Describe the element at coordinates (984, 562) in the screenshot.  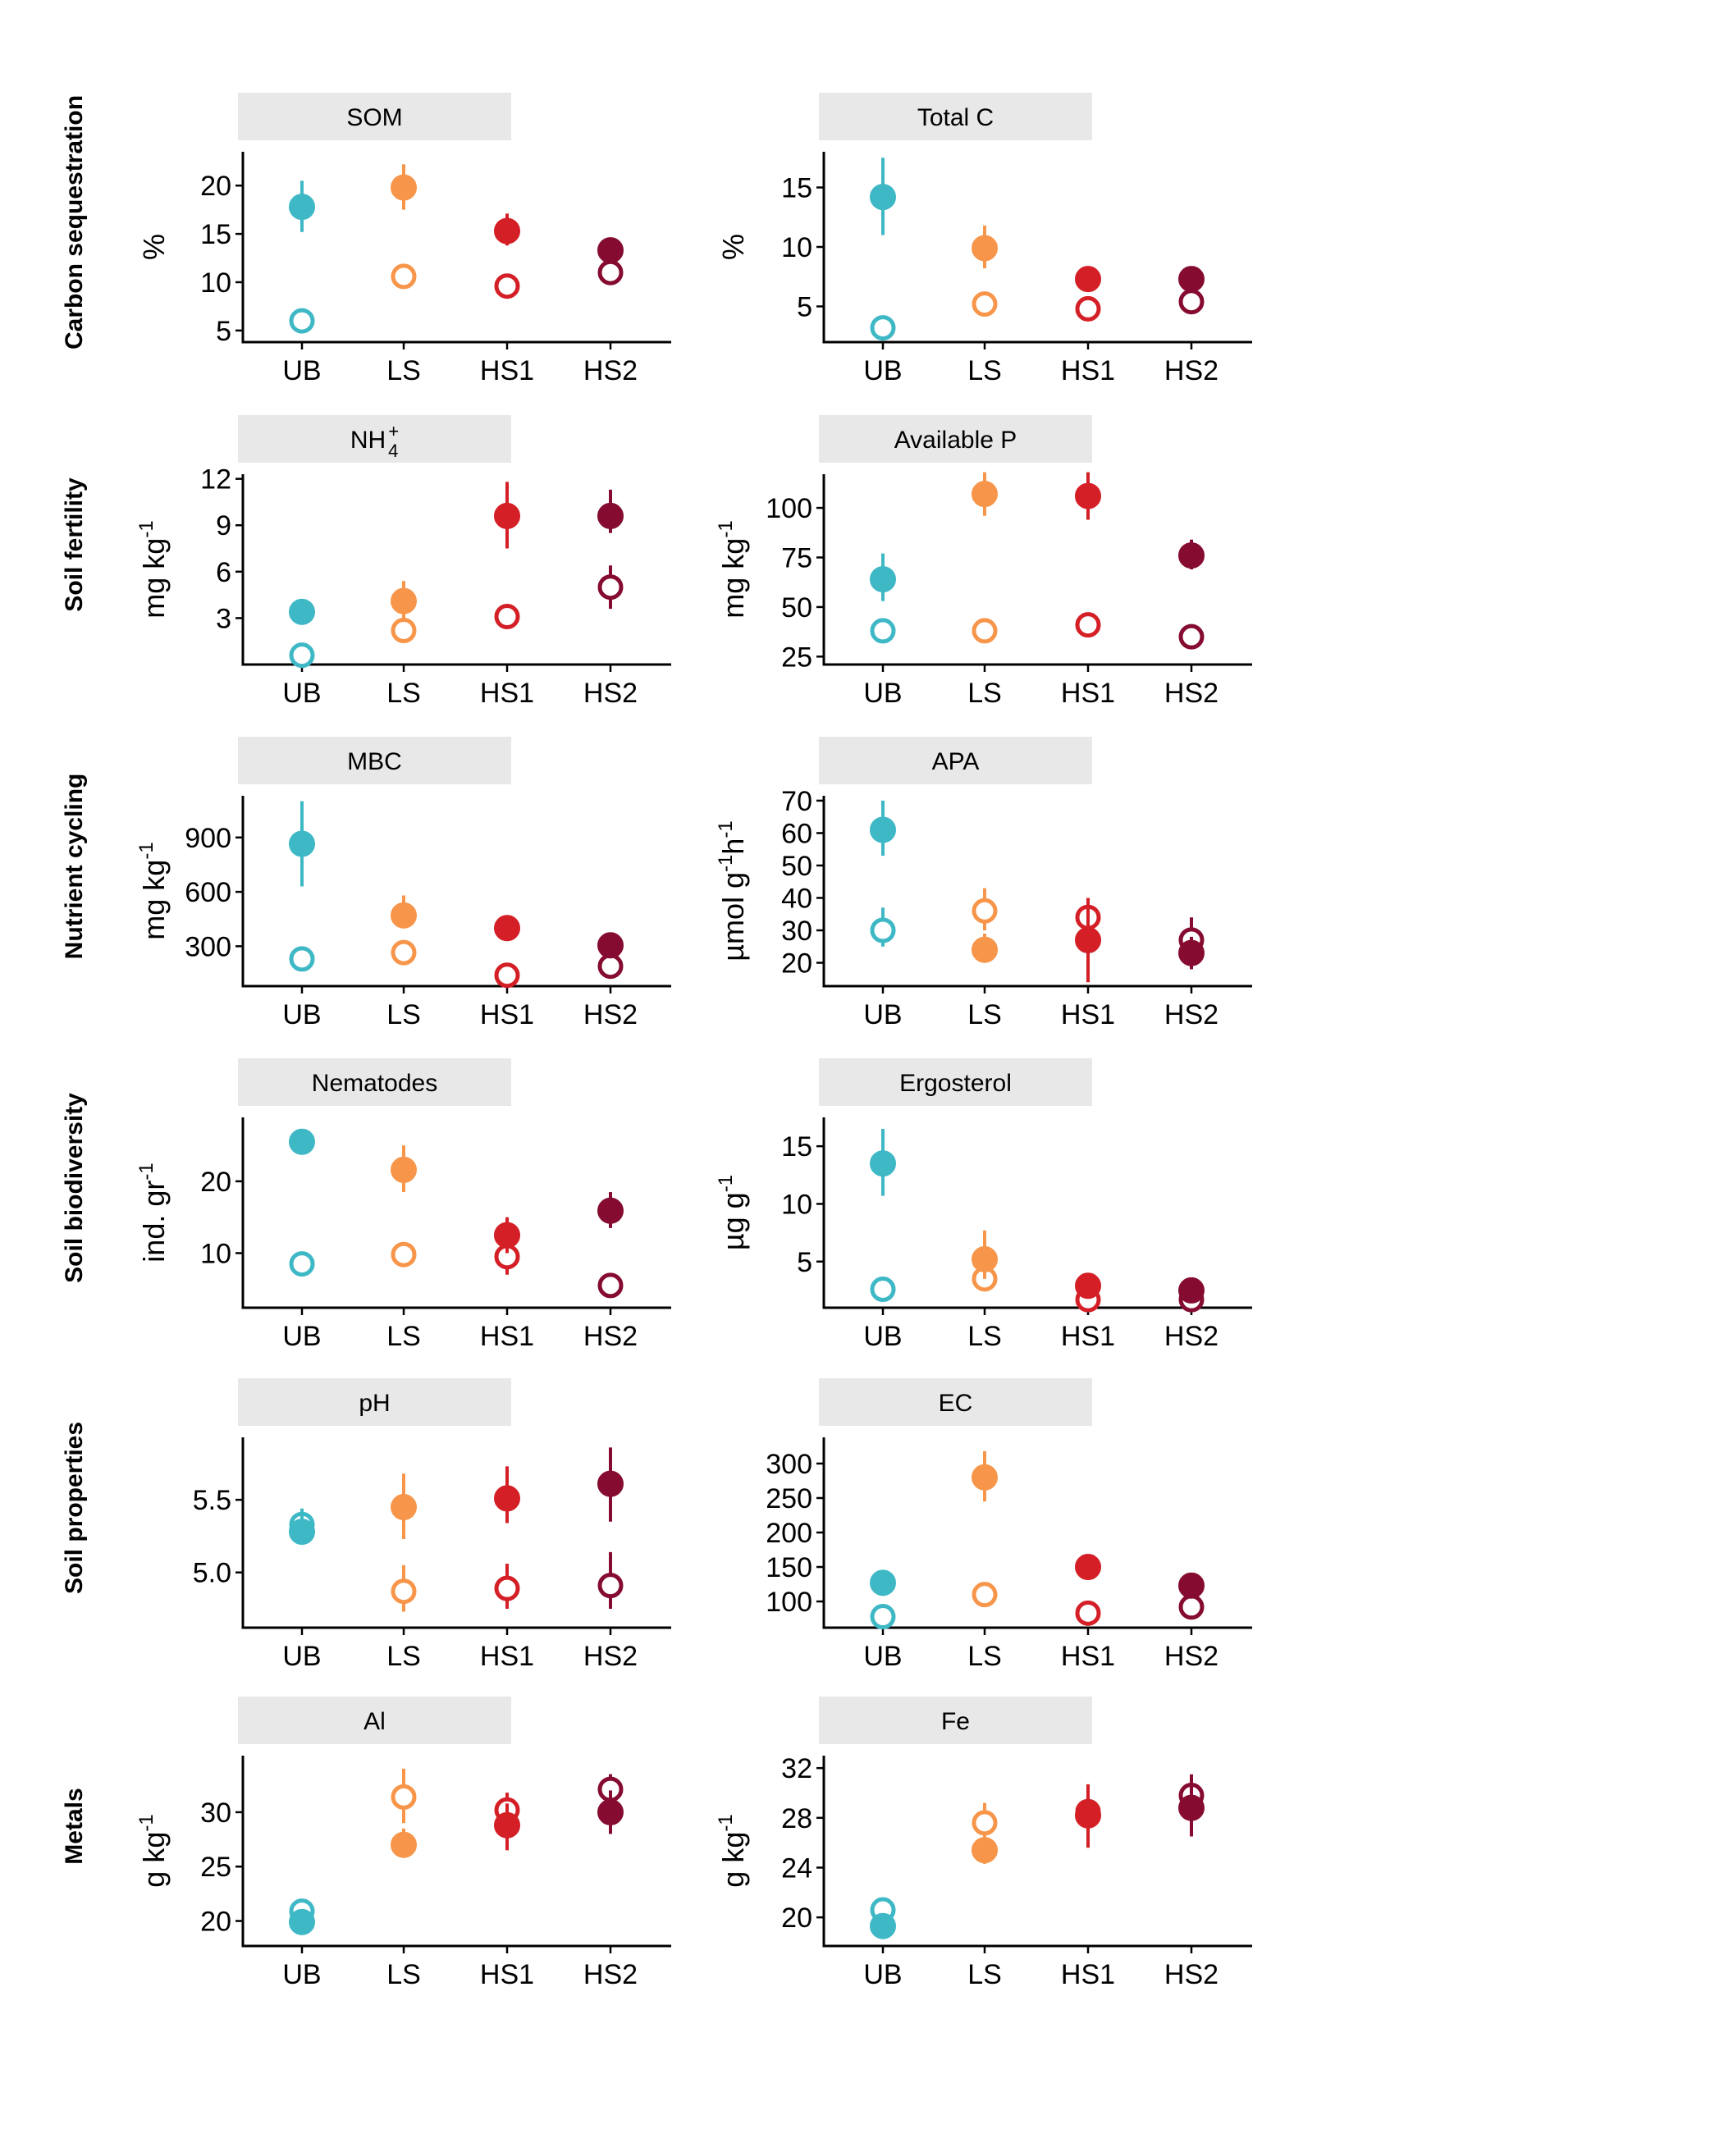
I see `panel-available-p: Available P 25 50 75 100 UB LS HS1 HS2 mg kg-1` at that location.